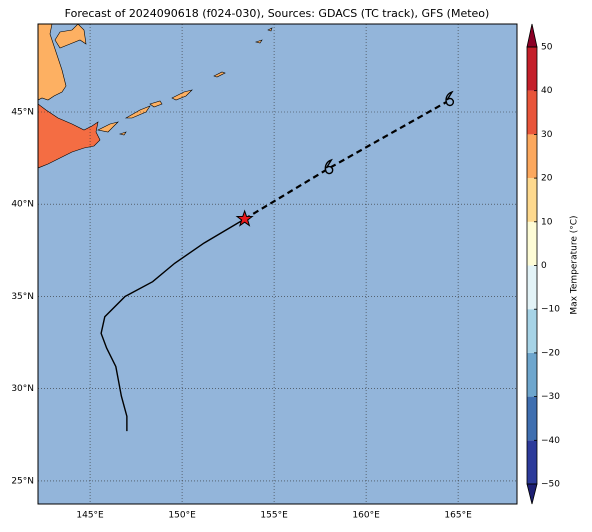 The height and width of the screenshot is (532, 592). I want to click on colorbar-tick-label: −50, so click(550, 485).